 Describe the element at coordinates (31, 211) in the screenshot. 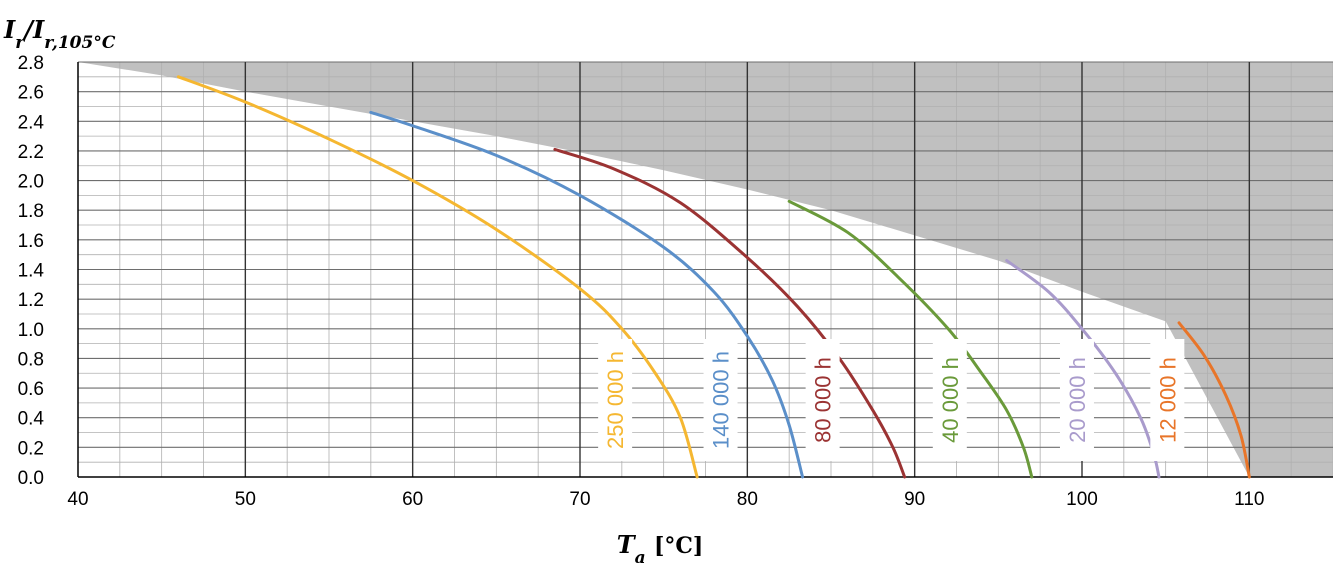

I see `y-tick-label: 1.8` at that location.